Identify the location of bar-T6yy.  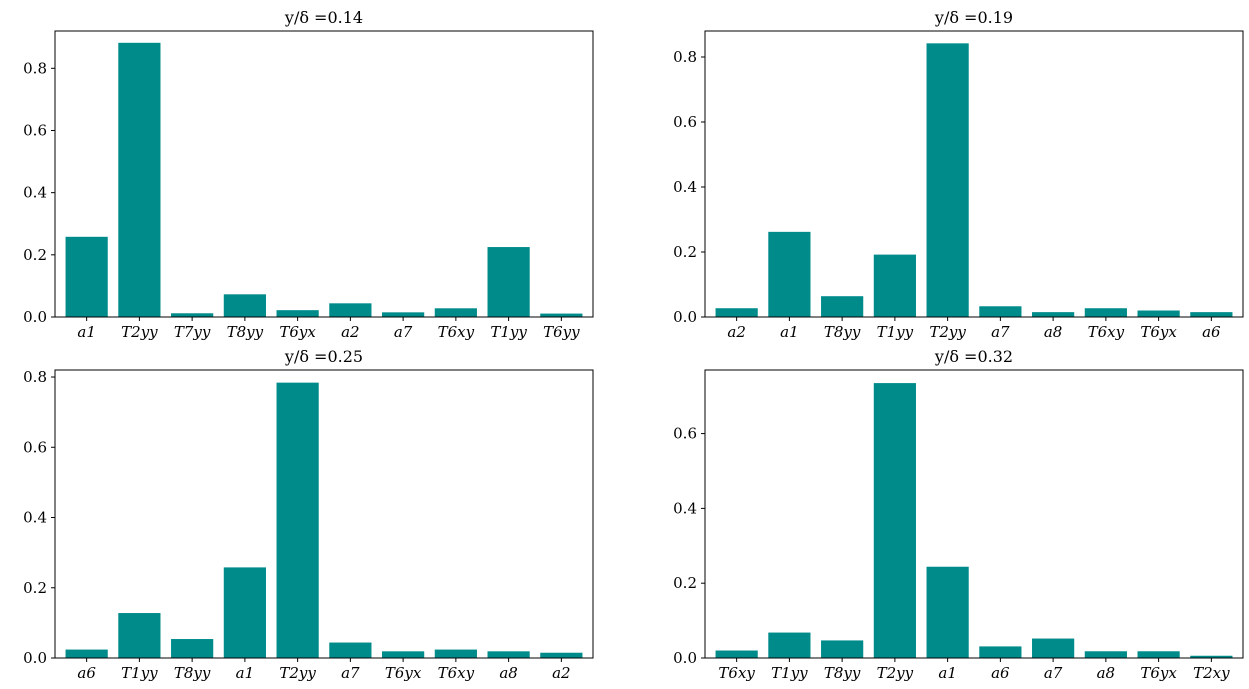
(561, 315).